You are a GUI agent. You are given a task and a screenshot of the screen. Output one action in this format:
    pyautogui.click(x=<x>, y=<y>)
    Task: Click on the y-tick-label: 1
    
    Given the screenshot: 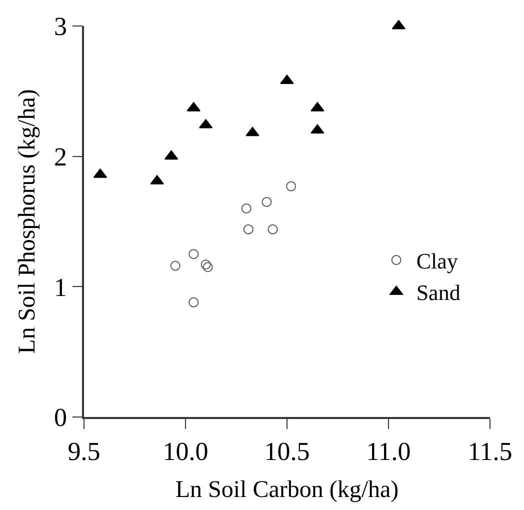 What is the action you would take?
    pyautogui.click(x=61, y=287)
    